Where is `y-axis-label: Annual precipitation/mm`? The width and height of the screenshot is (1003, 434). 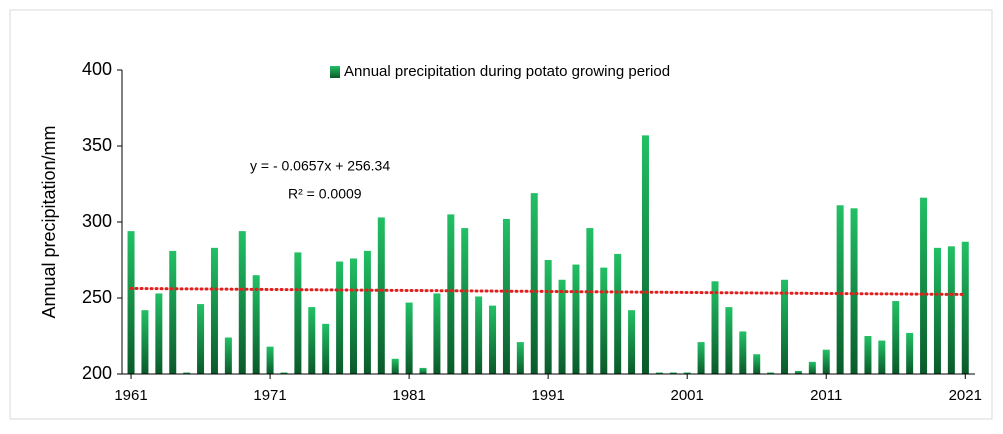
y-axis-label: Annual precipitation/mm is located at coordinates (49, 221).